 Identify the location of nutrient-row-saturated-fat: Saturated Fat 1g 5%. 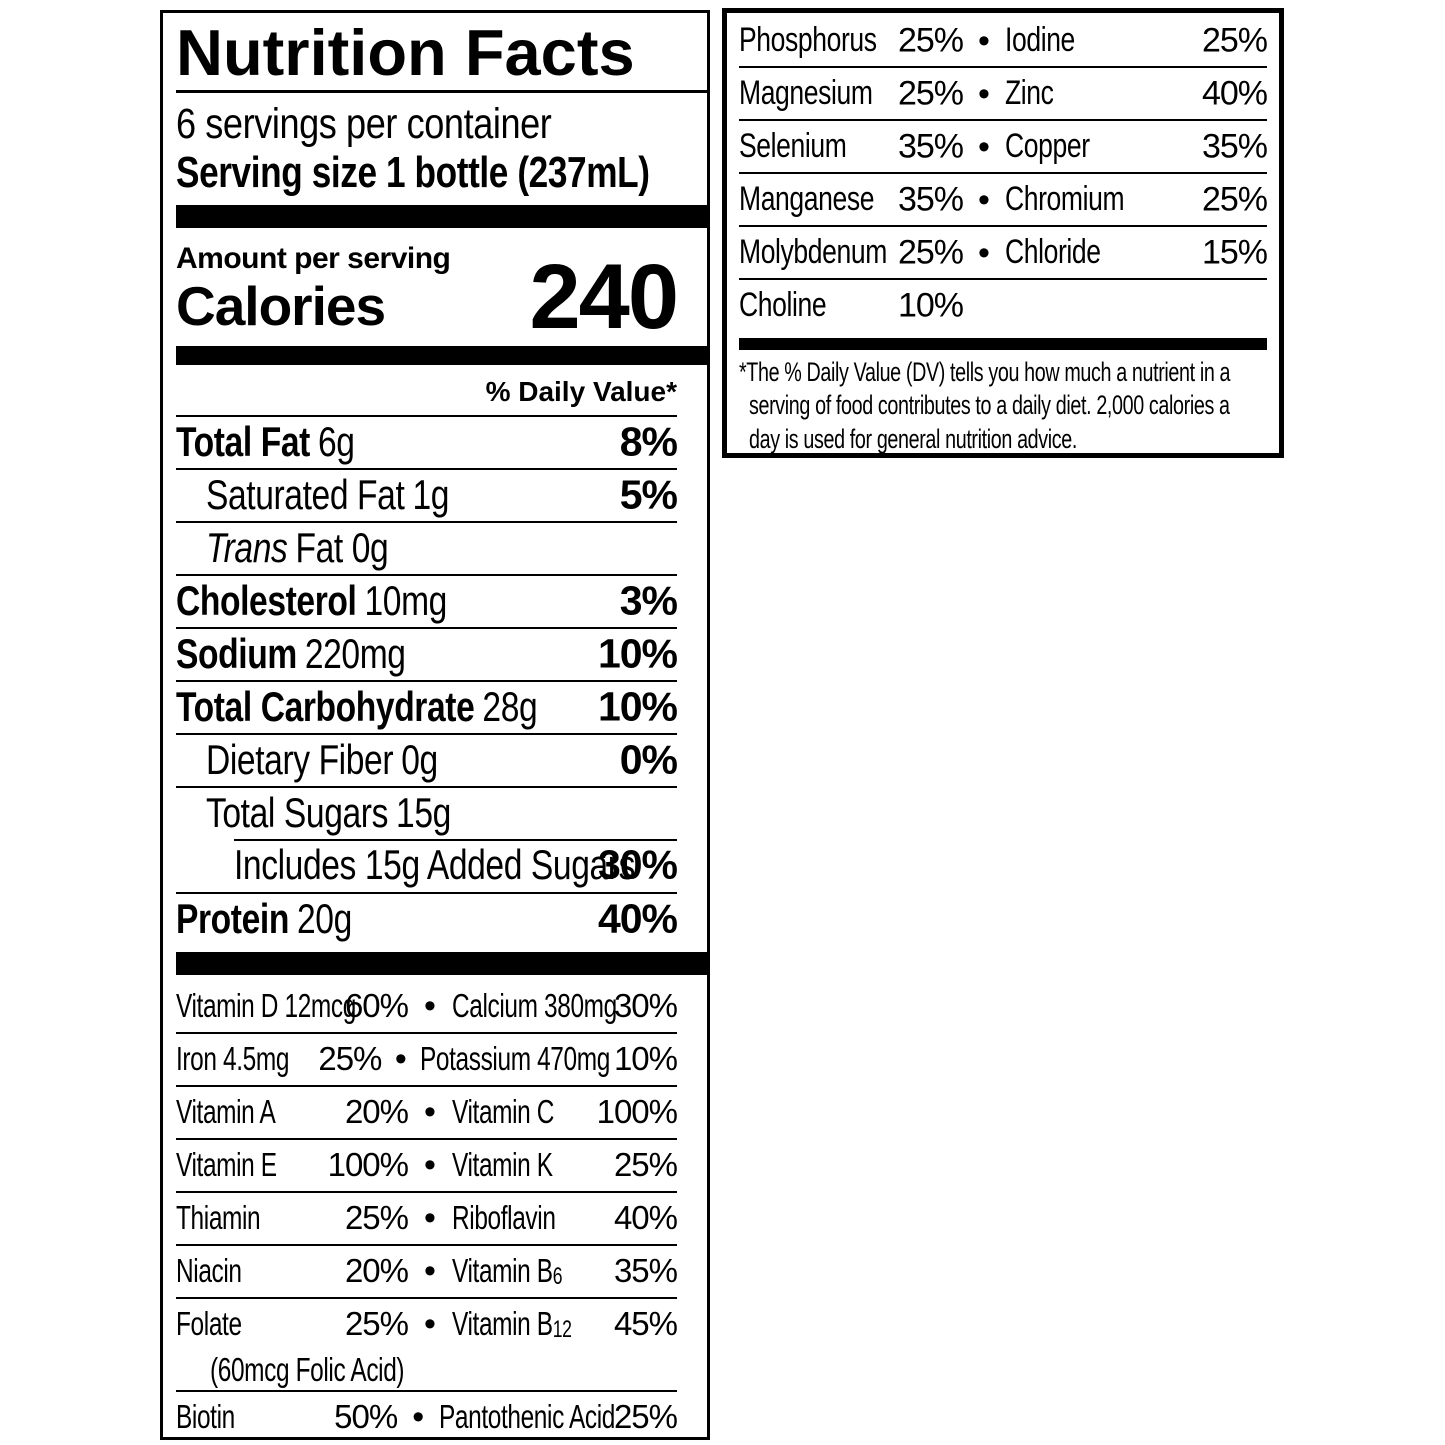
(427, 494).